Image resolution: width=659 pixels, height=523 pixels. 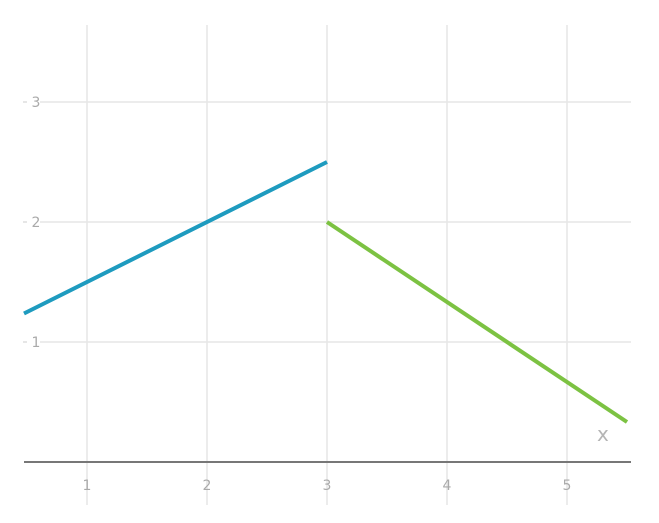 What do you see at coordinates (36, 343) in the screenshot?
I see `y-tick-label: 1` at bounding box center [36, 343].